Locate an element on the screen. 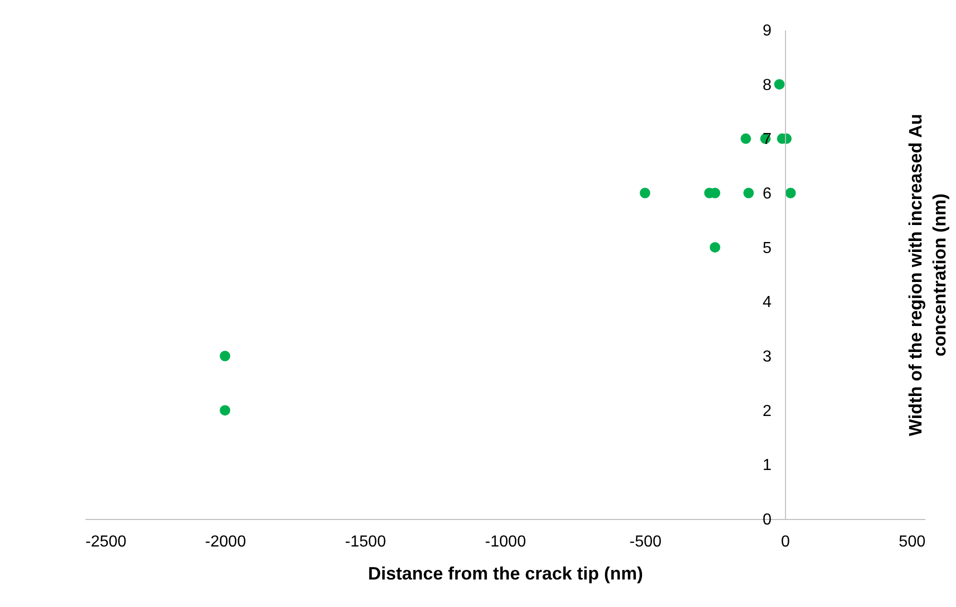 This screenshot has width=956, height=607. y-tick-label: 4 is located at coordinates (767, 303).